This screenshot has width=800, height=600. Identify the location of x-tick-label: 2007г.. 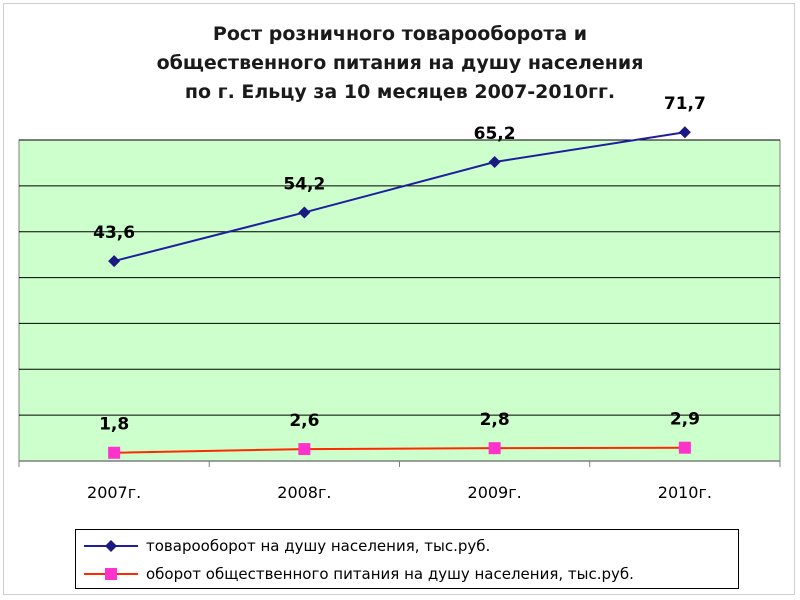
(114, 492).